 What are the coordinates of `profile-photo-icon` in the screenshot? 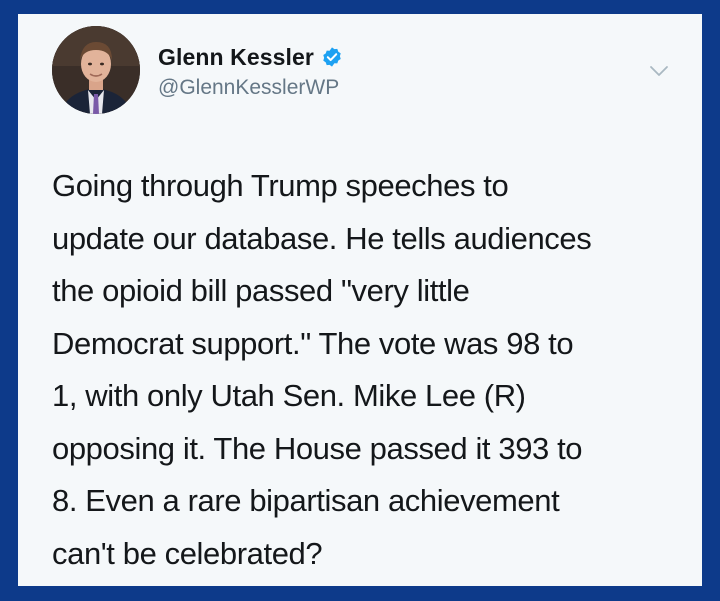 It's located at (96, 70).